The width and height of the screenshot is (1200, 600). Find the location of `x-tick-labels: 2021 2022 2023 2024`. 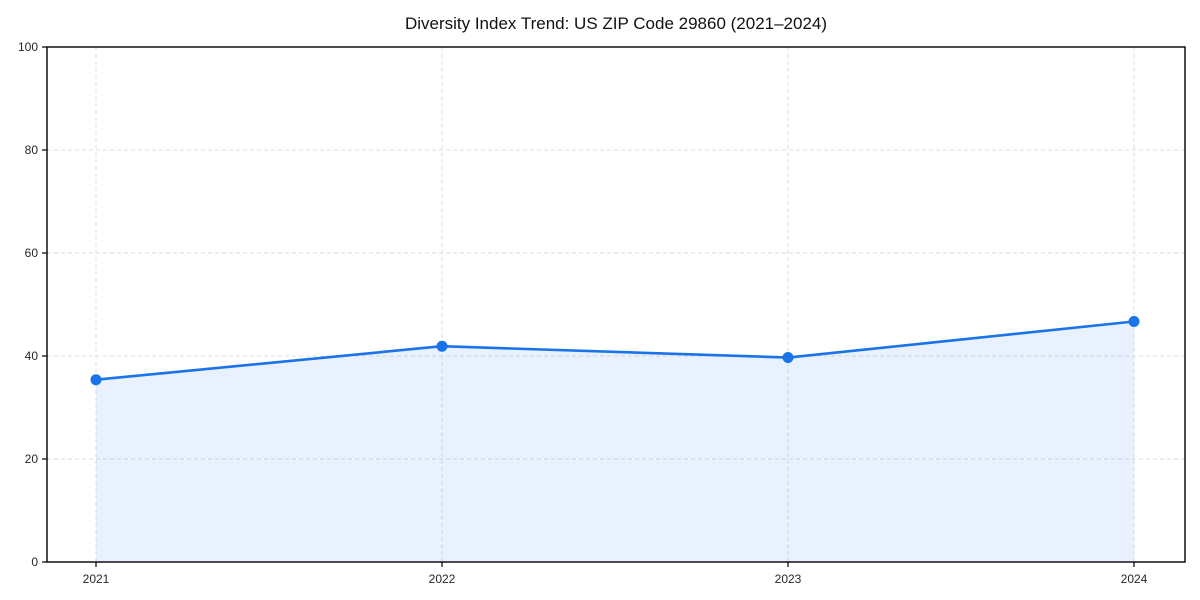

x-tick-labels: 2021 2022 2023 2024 is located at coordinates (615, 579).